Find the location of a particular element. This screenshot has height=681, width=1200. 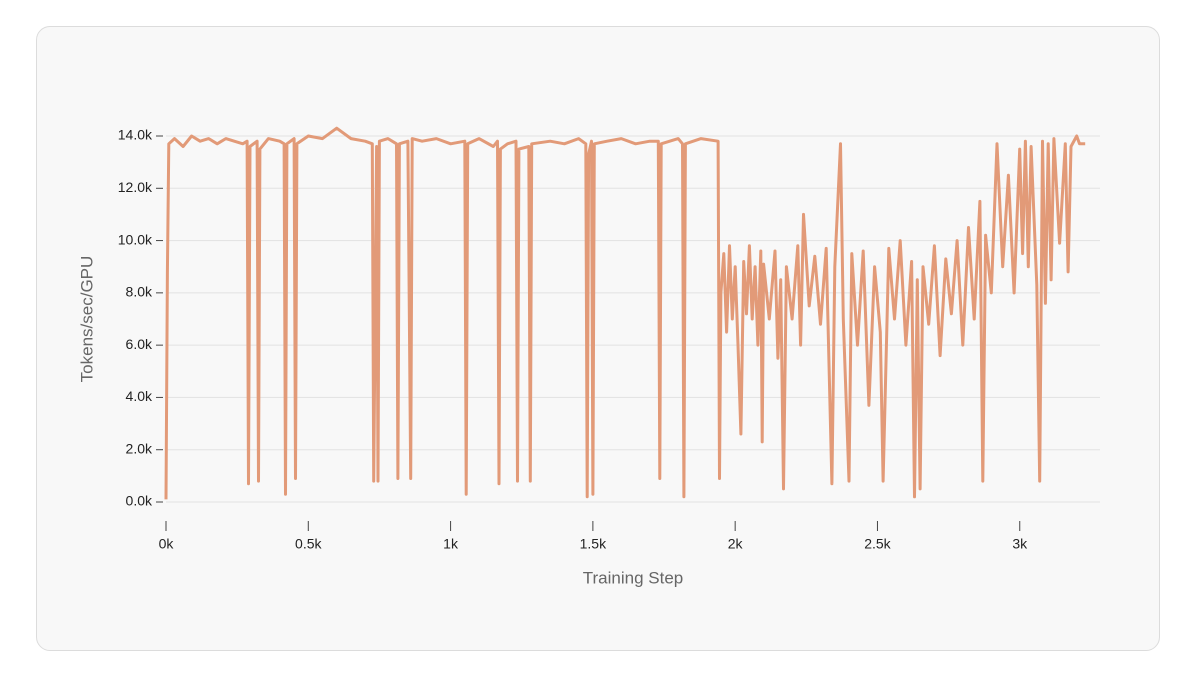

x-tick-label: 1.5k is located at coordinates (593, 544).